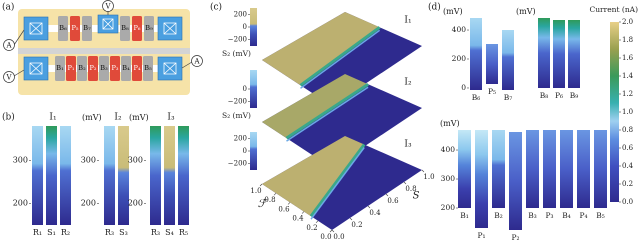  I want to click on bar-label: B₆, so click(476, 97).